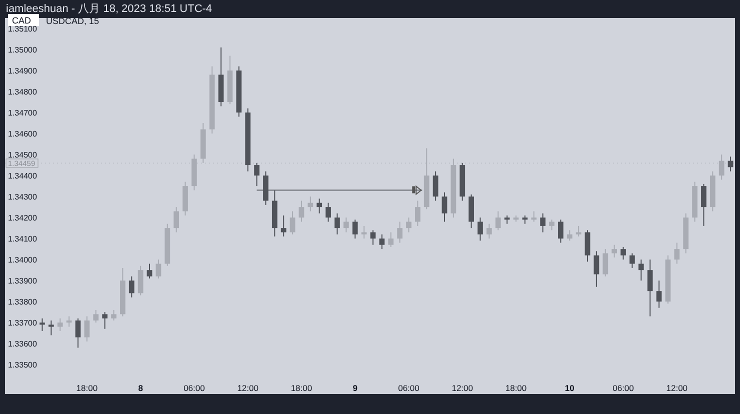 This screenshot has width=740, height=414. What do you see at coordinates (23, 259) in the screenshot?
I see `y-tick-label: 1.34000` at bounding box center [23, 259].